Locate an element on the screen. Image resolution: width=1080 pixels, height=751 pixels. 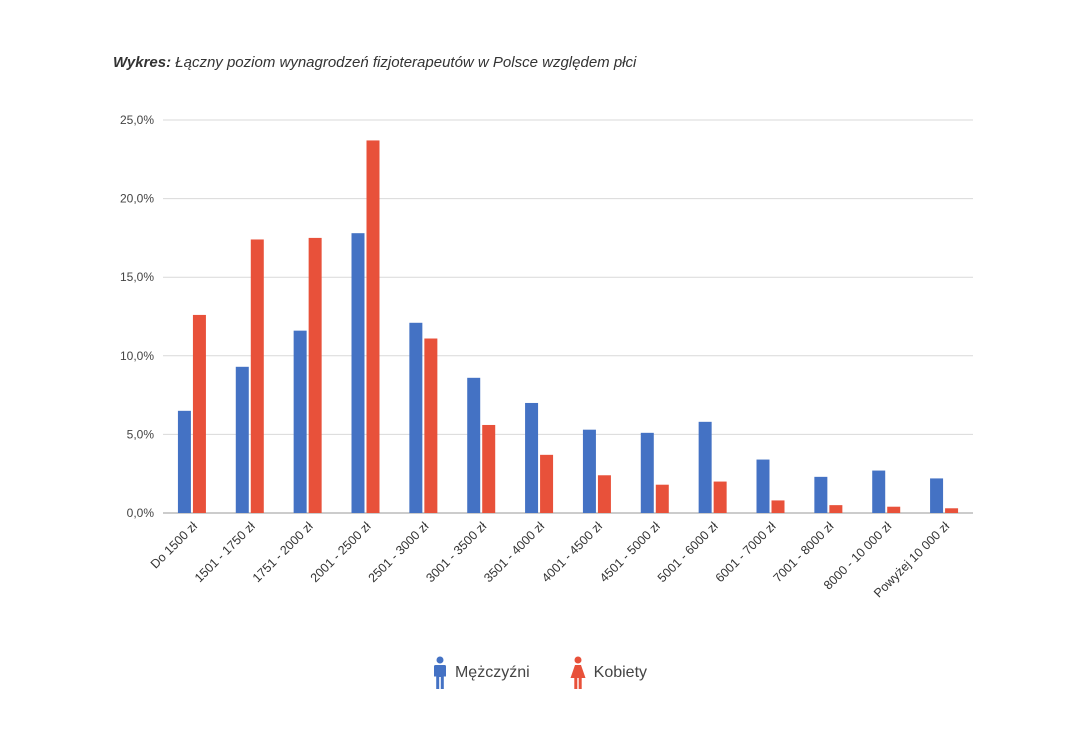
x-category-label: Do 1500 zł is located at coordinates (174, 545).